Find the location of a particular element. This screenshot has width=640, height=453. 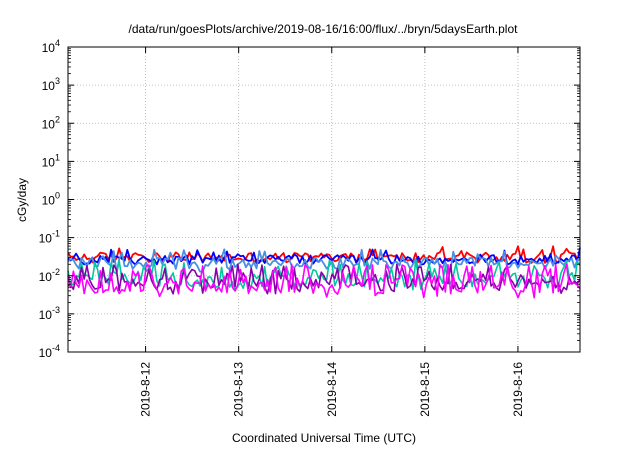

y-axis-label: cGy/day is located at coordinates (22, 200).